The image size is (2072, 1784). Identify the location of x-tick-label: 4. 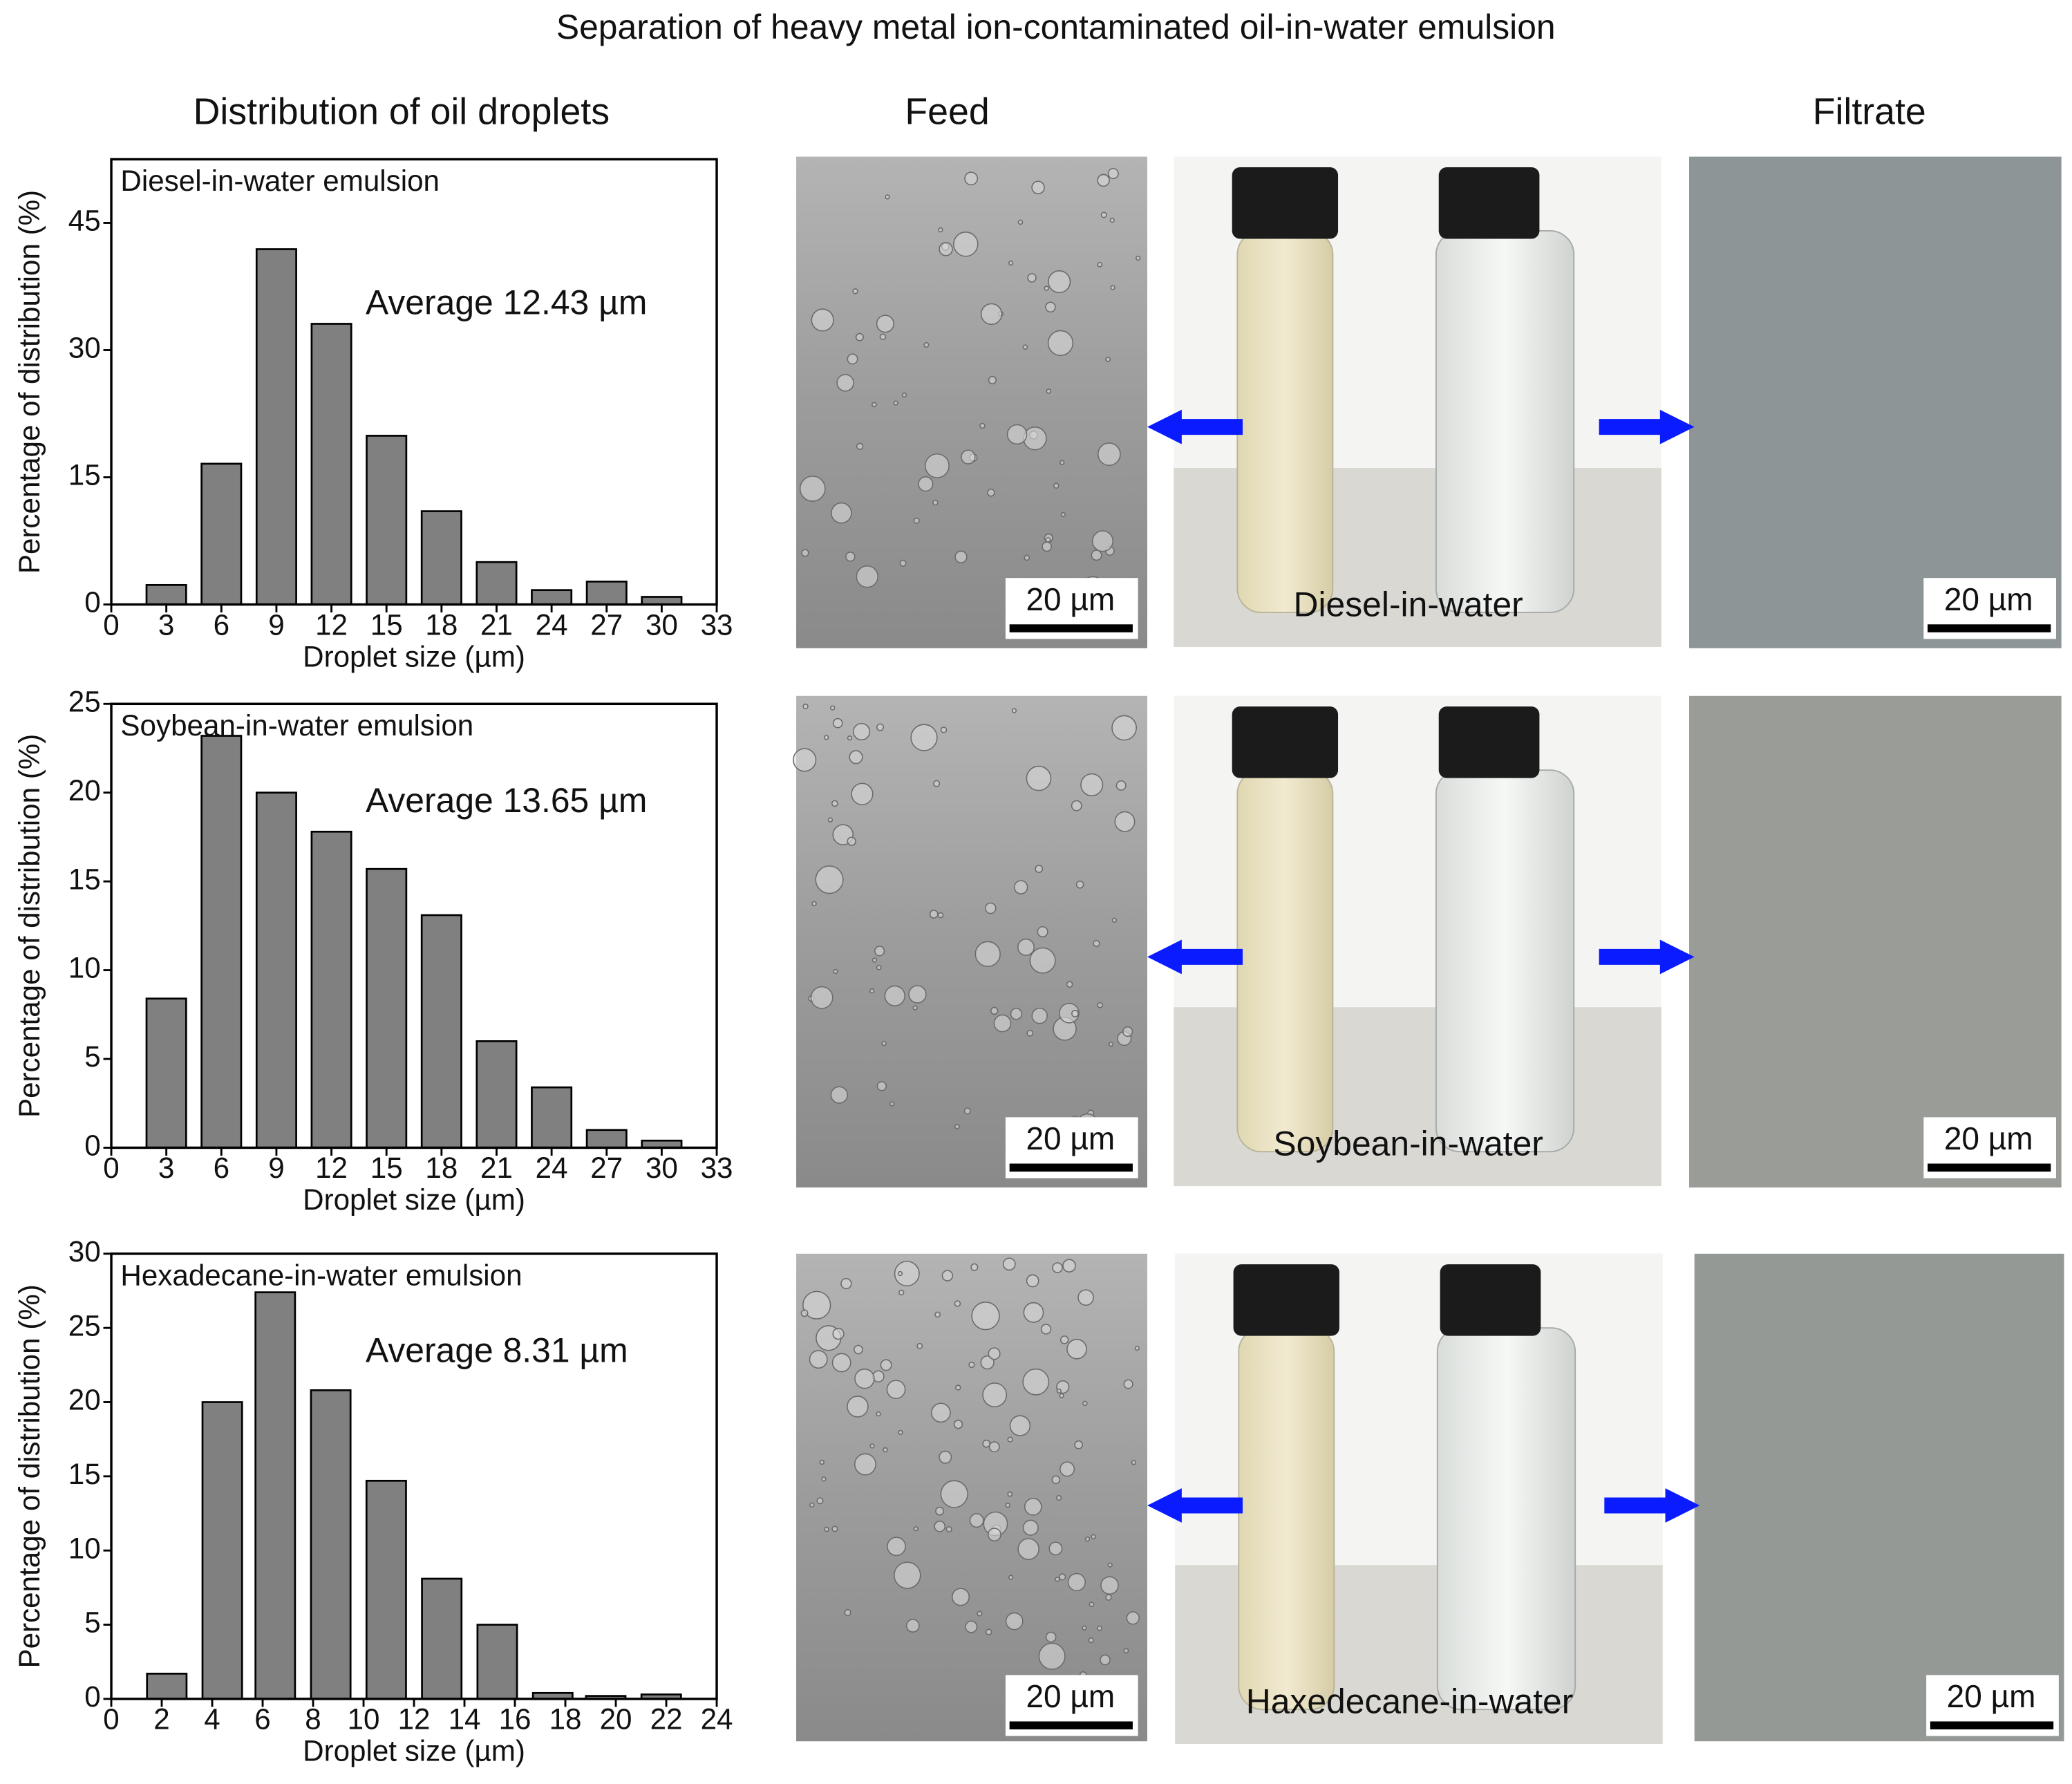
(212, 1719).